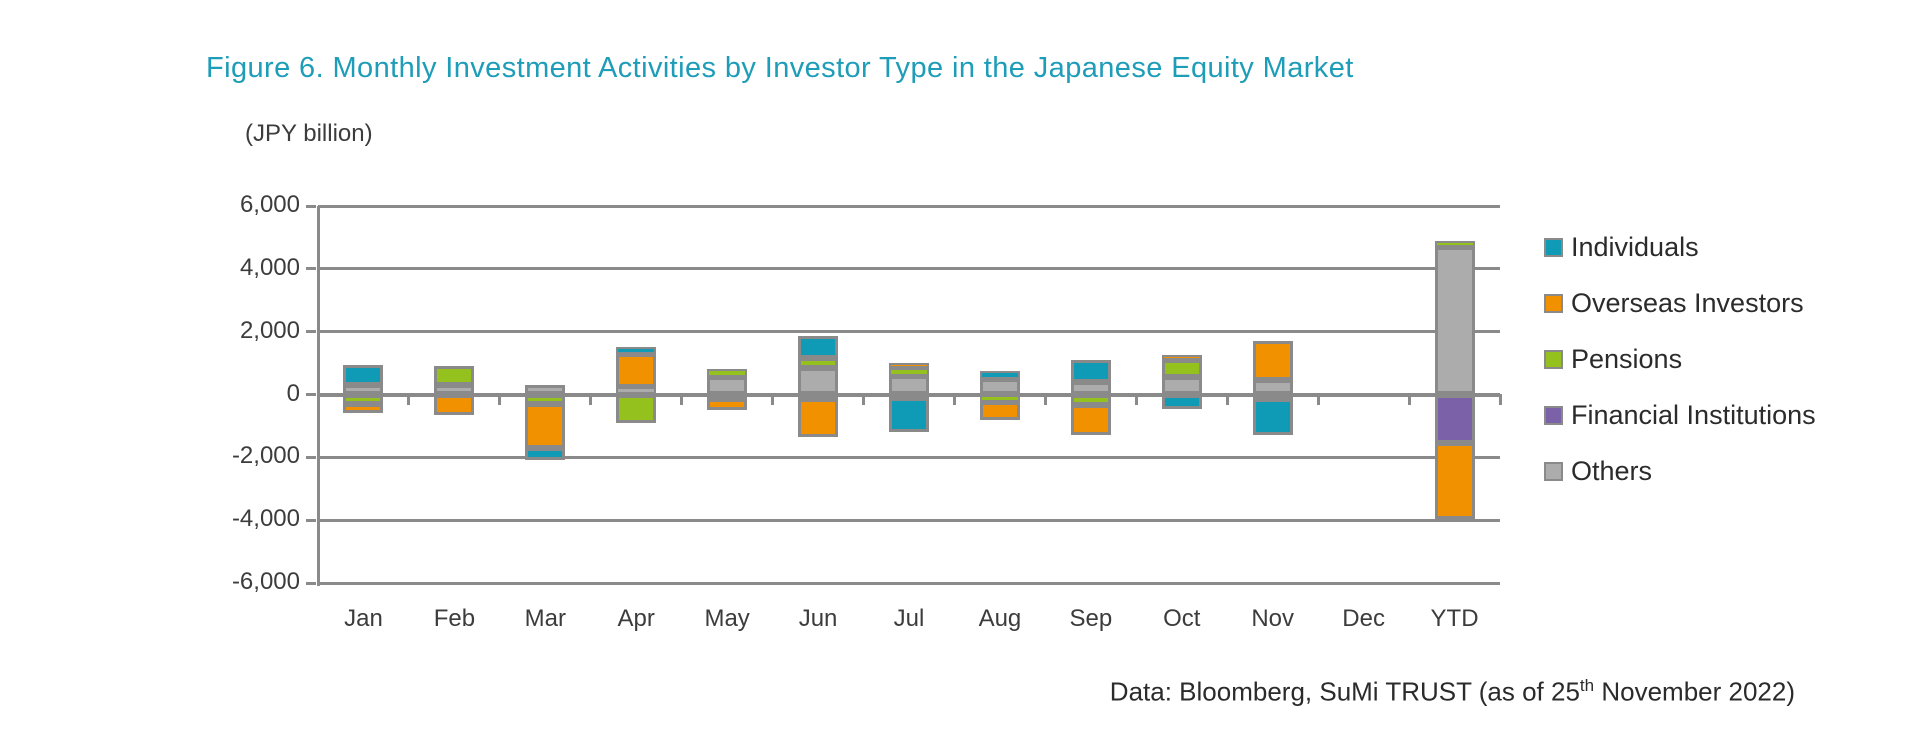 The image size is (1920, 729). What do you see at coordinates (727, 618) in the screenshot?
I see `x-axis-label-may: May` at bounding box center [727, 618].